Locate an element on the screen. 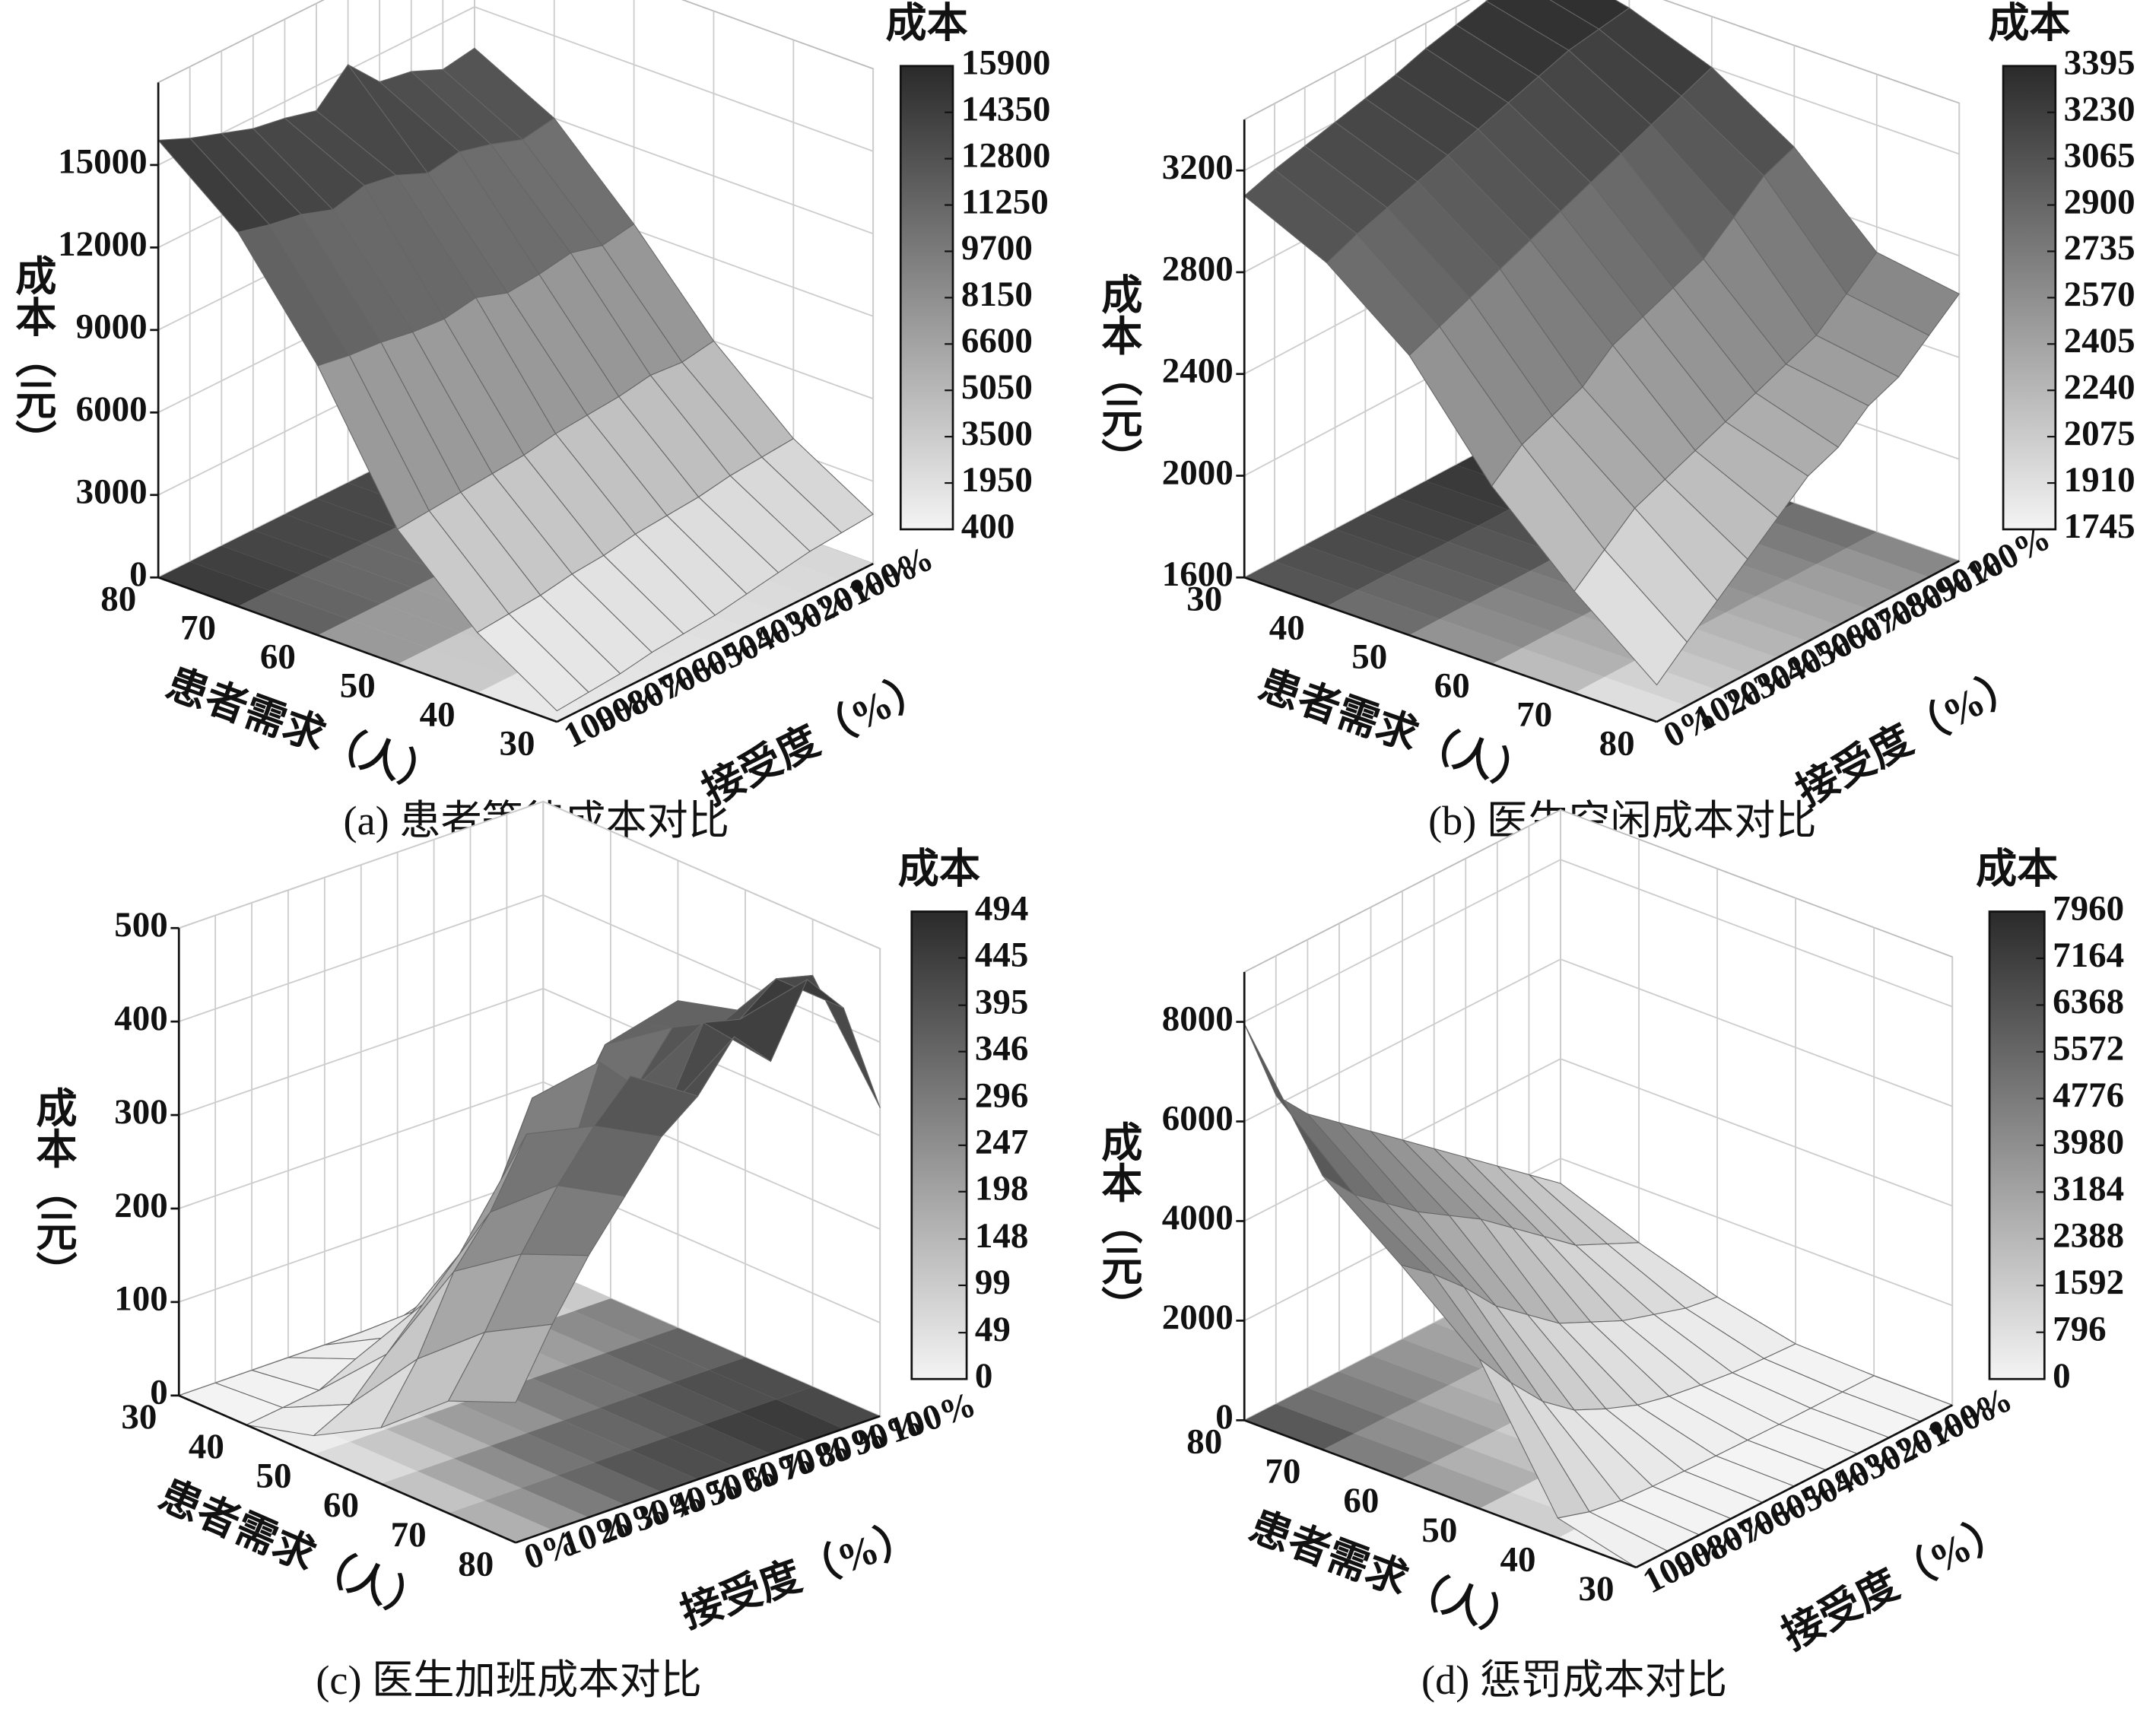 The image size is (2156, 1709). z-tick-label: 200 is located at coordinates (141, 1205).